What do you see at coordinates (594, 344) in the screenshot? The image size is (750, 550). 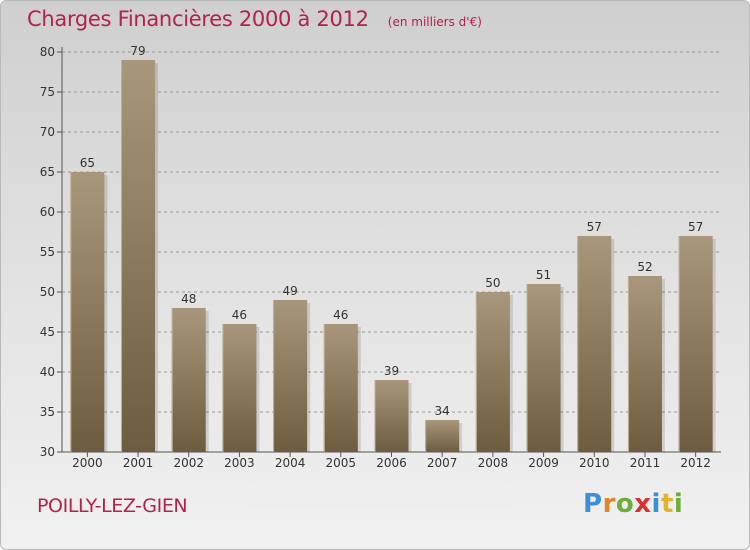 I see `bar-2010` at bounding box center [594, 344].